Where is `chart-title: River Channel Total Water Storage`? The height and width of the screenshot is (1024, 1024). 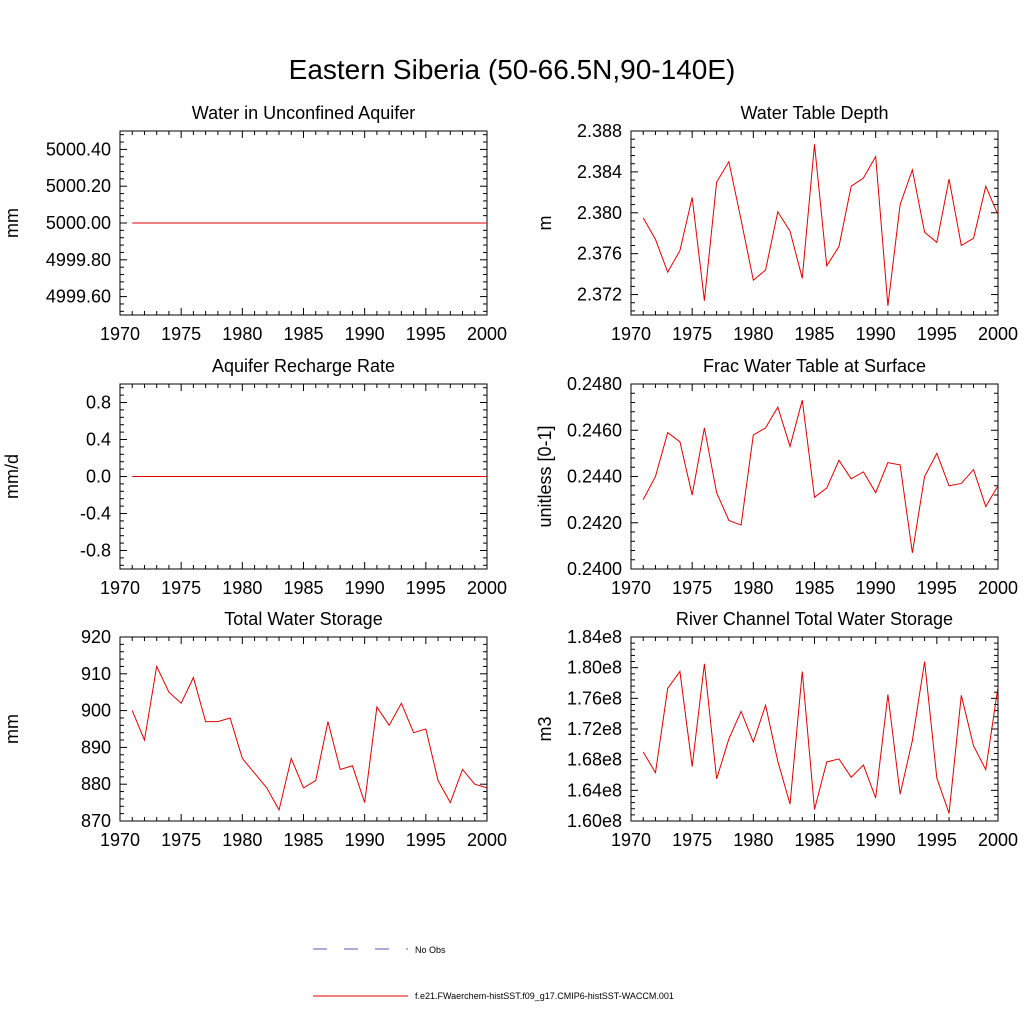
chart-title: River Channel Total Water Storage is located at coordinates (814, 619).